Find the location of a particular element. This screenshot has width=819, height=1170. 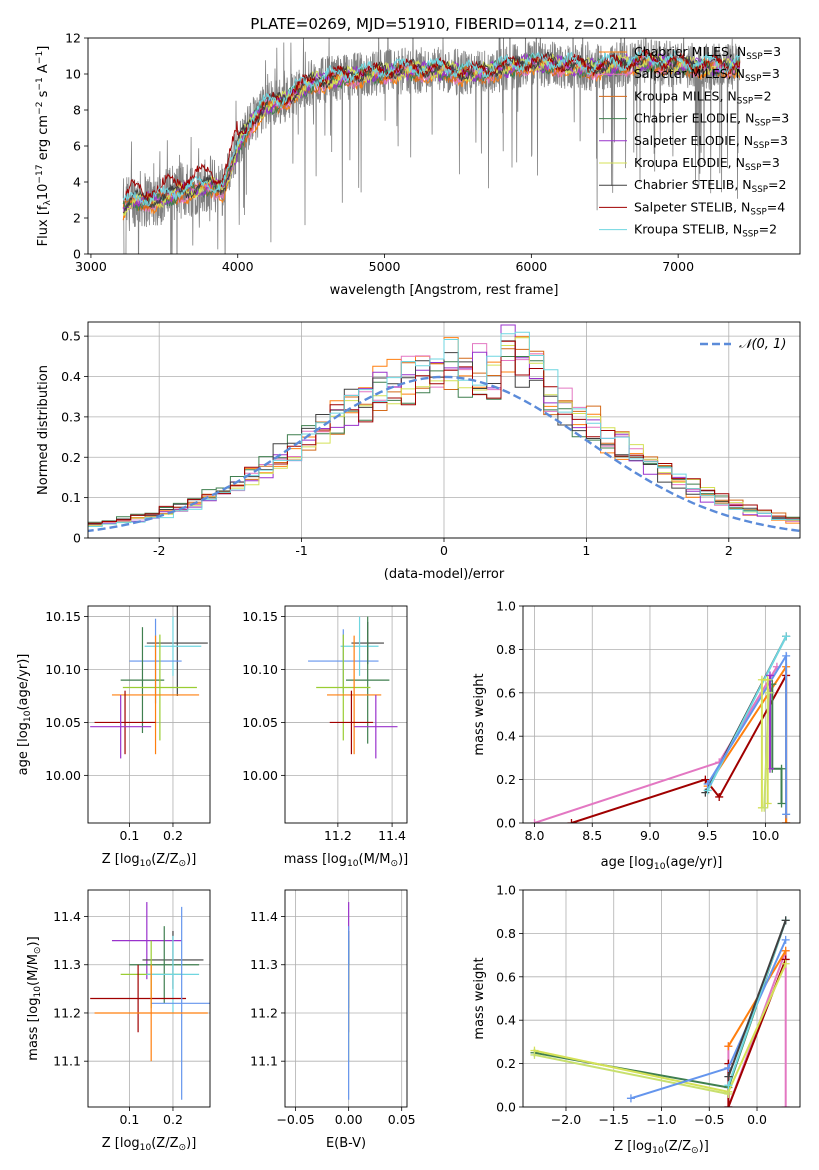

label-part: −2 is located at coordinates (40, 108).